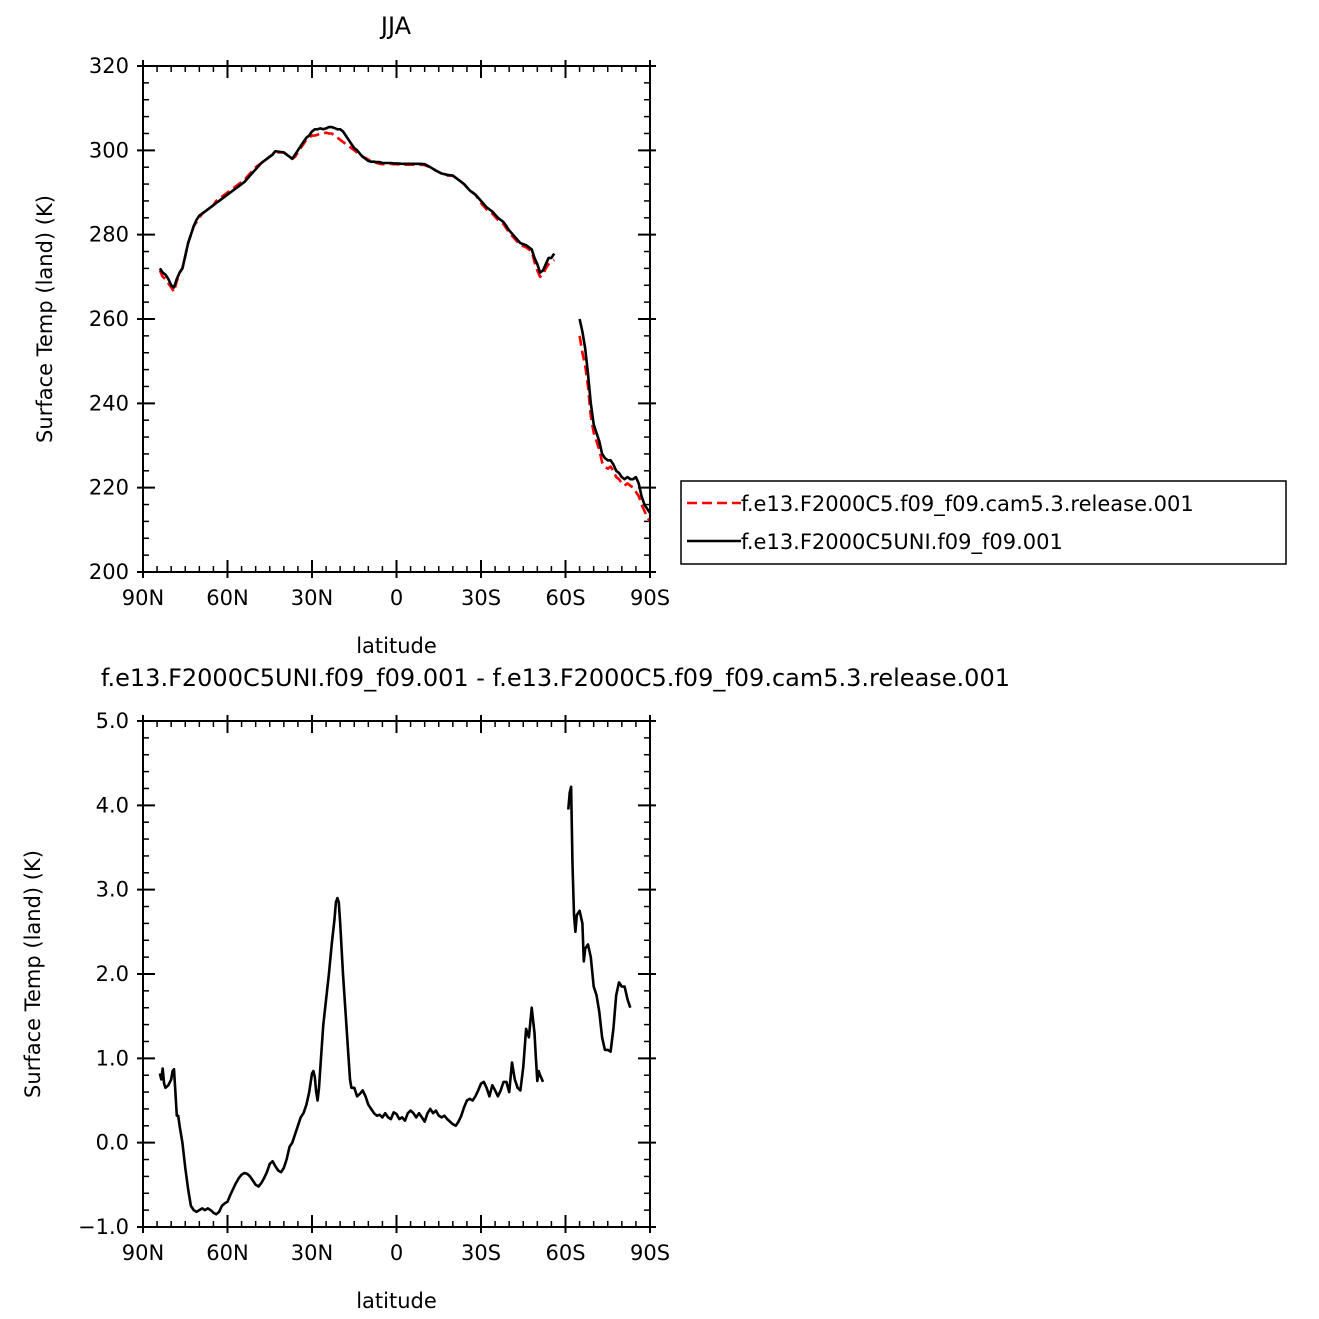 The height and width of the screenshot is (1319, 1319). What do you see at coordinates (112, 974) in the screenshot?
I see `y-tick-label: 2.0` at bounding box center [112, 974].